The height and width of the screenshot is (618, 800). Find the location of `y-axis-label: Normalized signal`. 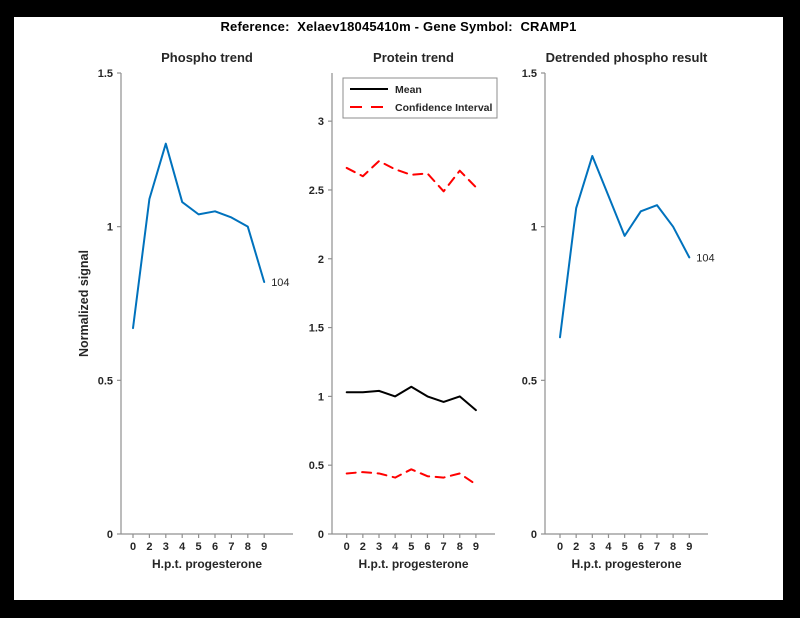

y-axis-label: Normalized signal is located at coordinates (84, 303).